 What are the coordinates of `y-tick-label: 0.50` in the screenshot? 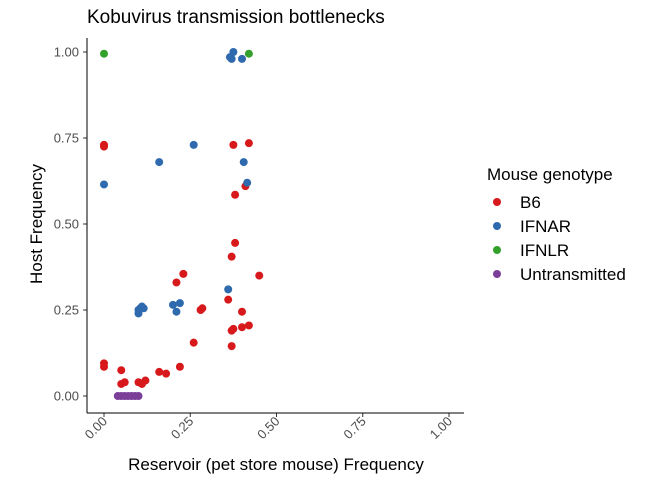 It's located at (66, 224).